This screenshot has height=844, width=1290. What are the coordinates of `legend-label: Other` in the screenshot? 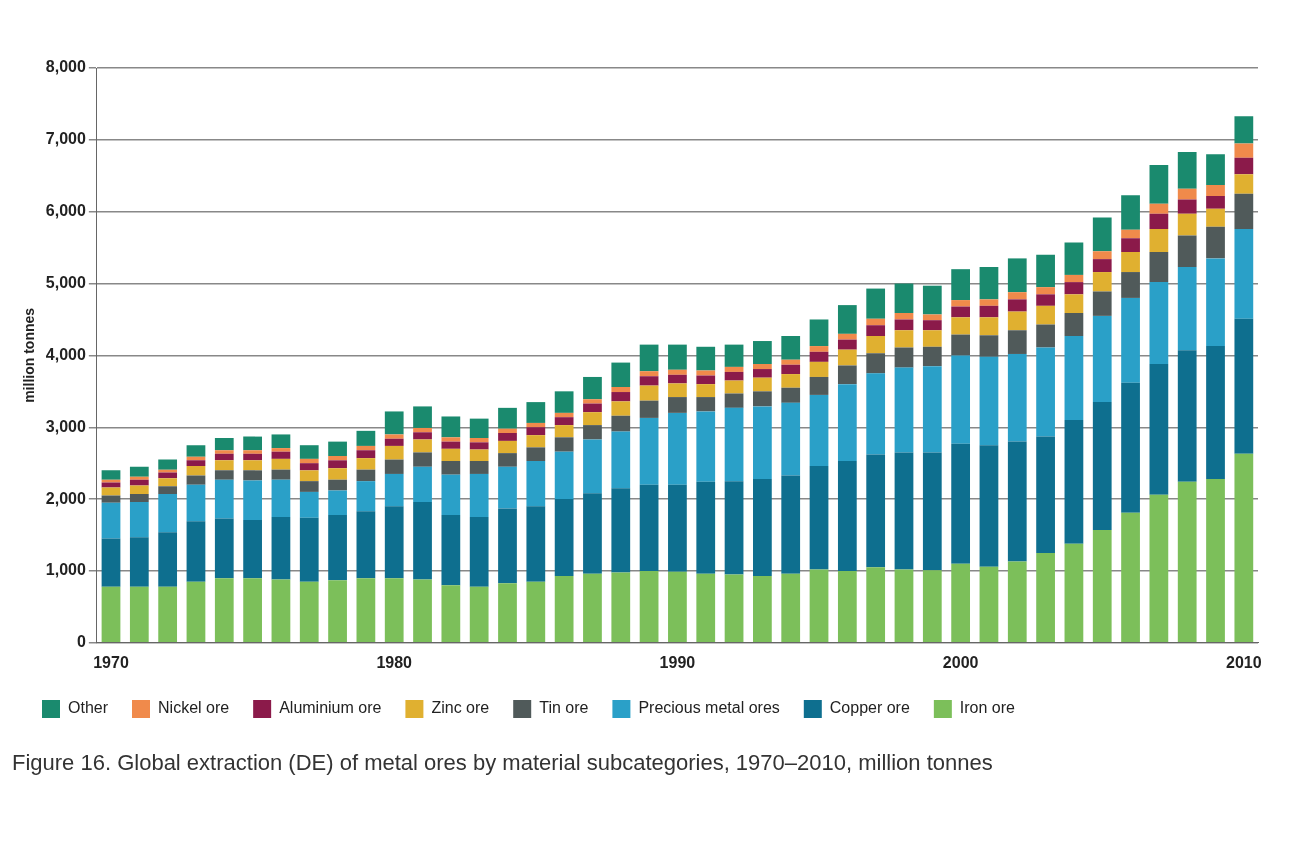 It's located at (88, 708).